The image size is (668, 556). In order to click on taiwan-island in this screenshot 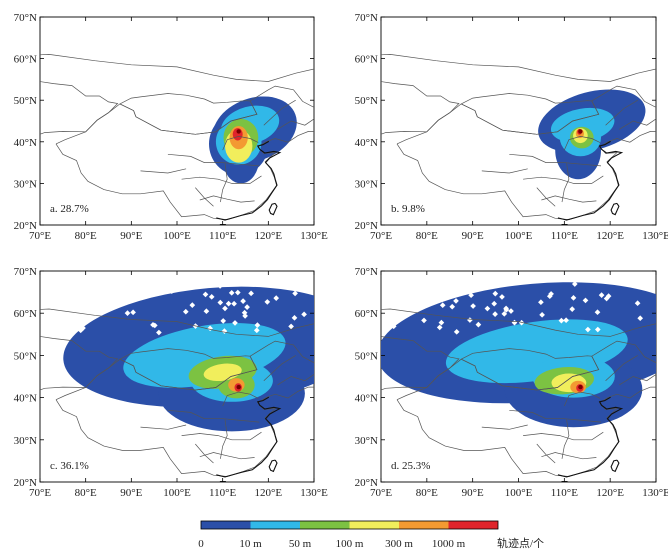, I will do `click(273, 209)`.